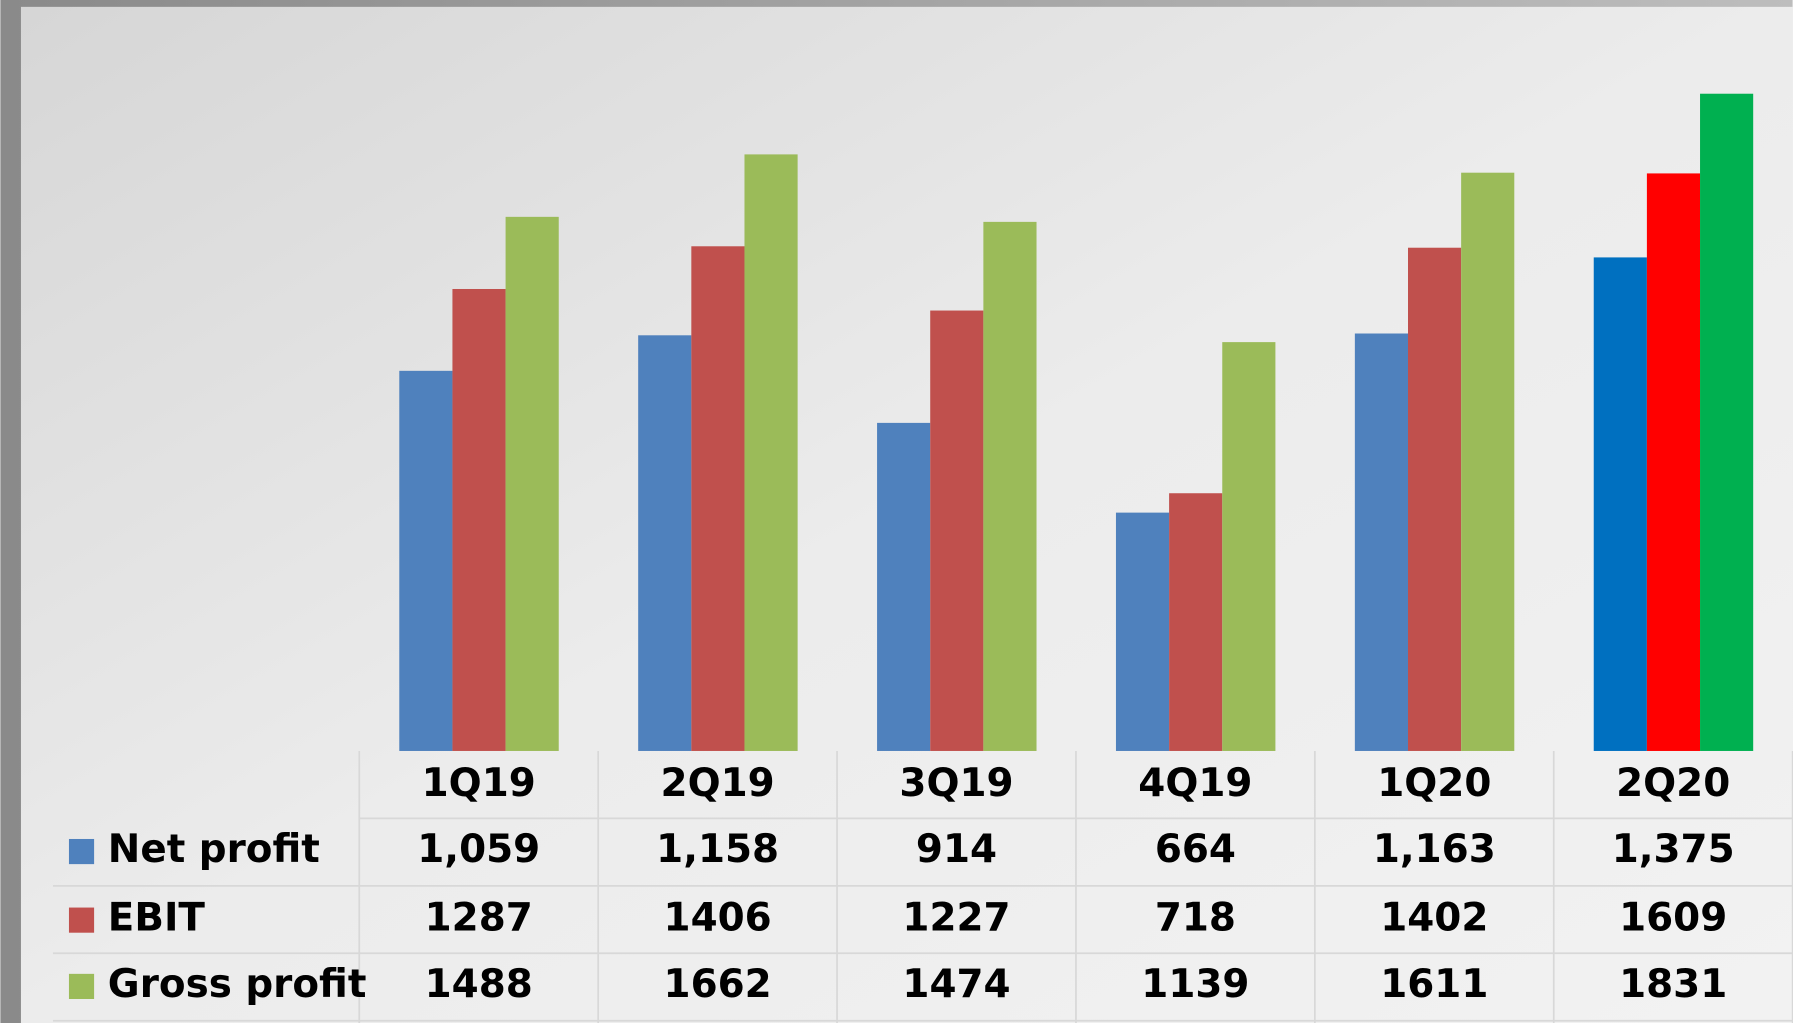 The width and height of the screenshot is (1793, 1023). What do you see at coordinates (956, 849) in the screenshot?
I see `table-value: 914` at bounding box center [956, 849].